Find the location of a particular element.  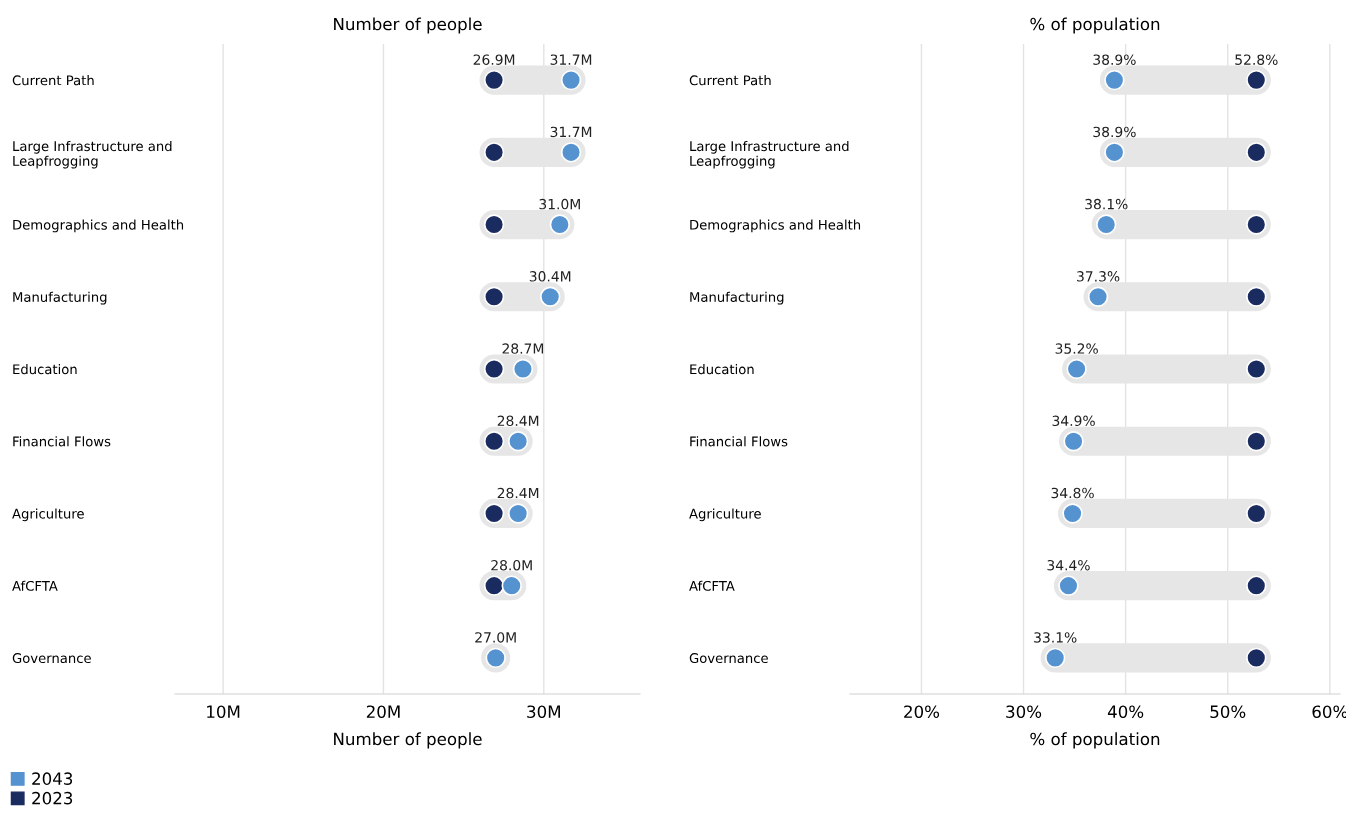

data-label: 33.1% is located at coordinates (1055, 637).